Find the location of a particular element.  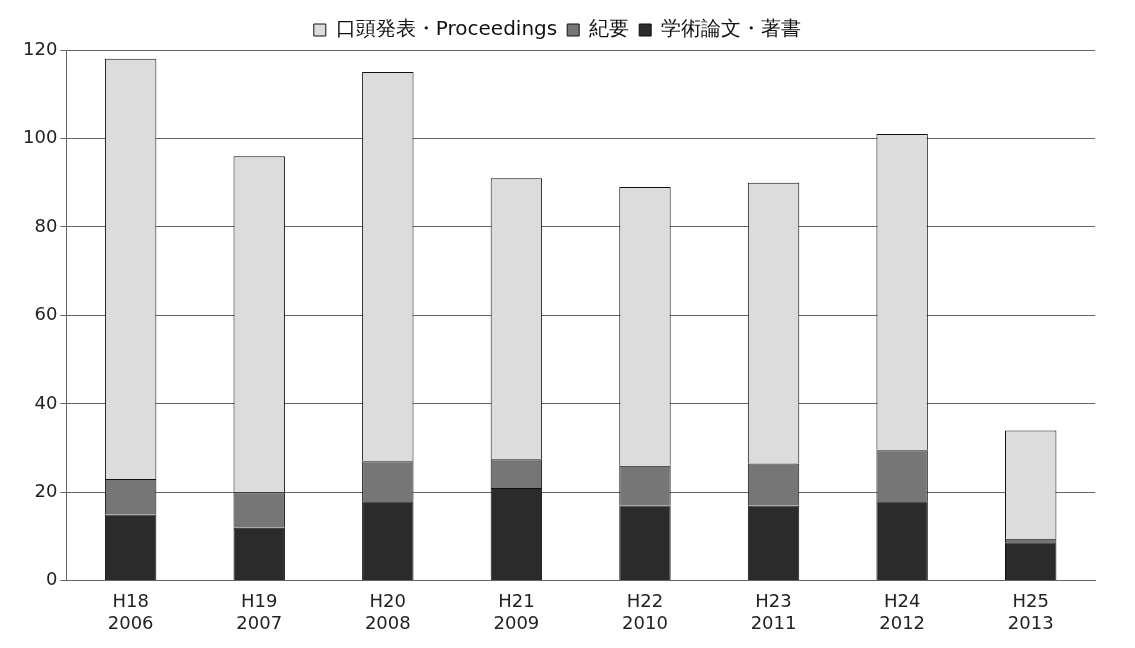

y-tick-label: 0 is located at coordinates (51, 579).